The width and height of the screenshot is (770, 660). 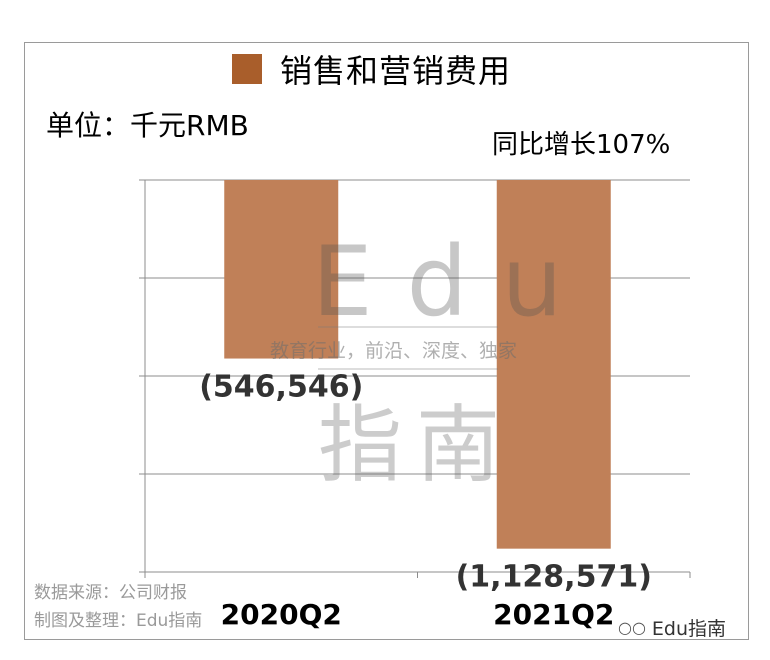 What do you see at coordinates (553, 614) in the screenshot?
I see `category-label: 2021Q2` at bounding box center [553, 614].